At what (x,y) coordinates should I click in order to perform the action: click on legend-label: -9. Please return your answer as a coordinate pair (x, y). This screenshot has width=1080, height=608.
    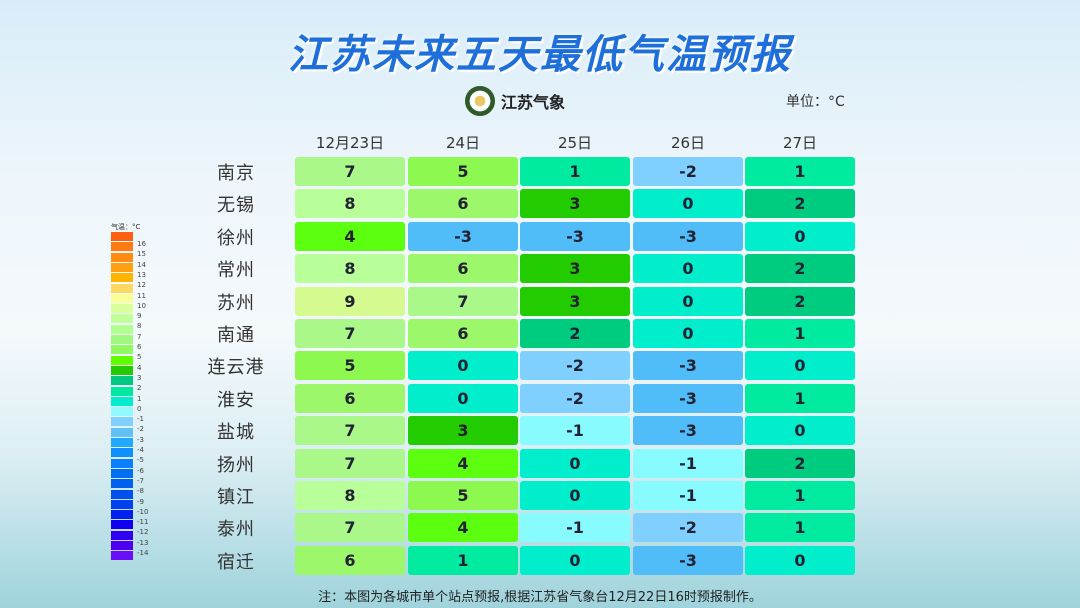
    Looking at the image, I should click on (140, 501).